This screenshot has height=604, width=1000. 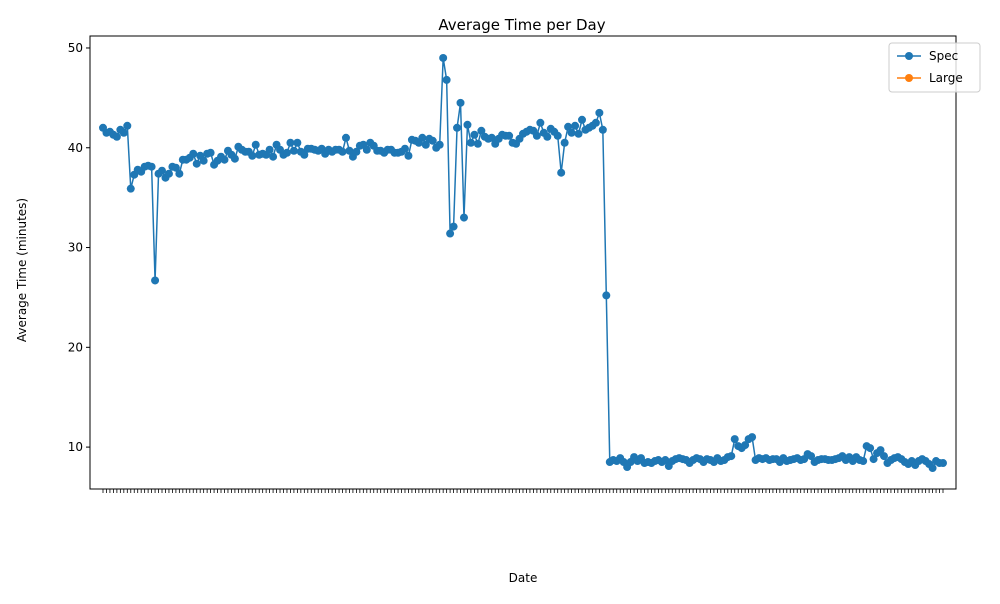 I want to click on legend-large-marker, so click(x=909, y=78).